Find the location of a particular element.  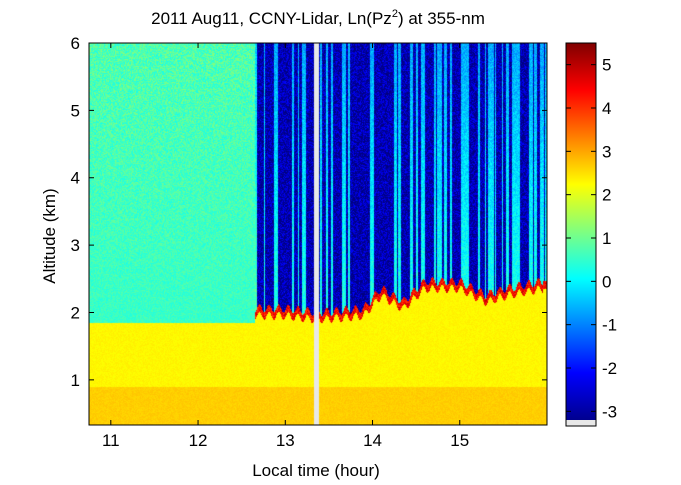

y-tick-label: 1 is located at coordinates (75, 380).